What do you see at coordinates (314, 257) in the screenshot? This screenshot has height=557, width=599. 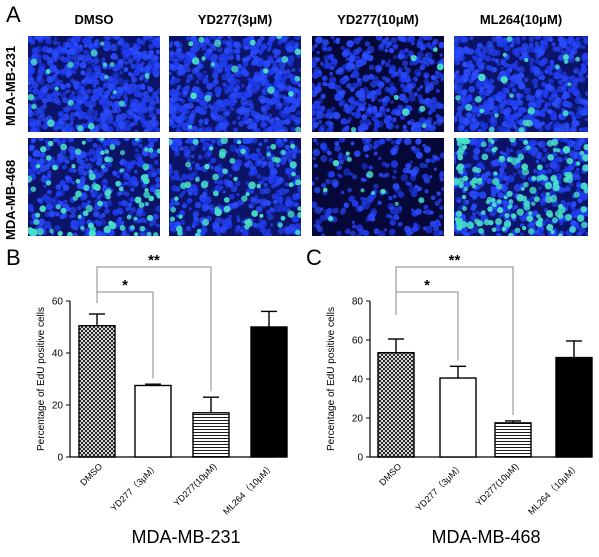 I see `panel-c-letter: C` at bounding box center [314, 257].